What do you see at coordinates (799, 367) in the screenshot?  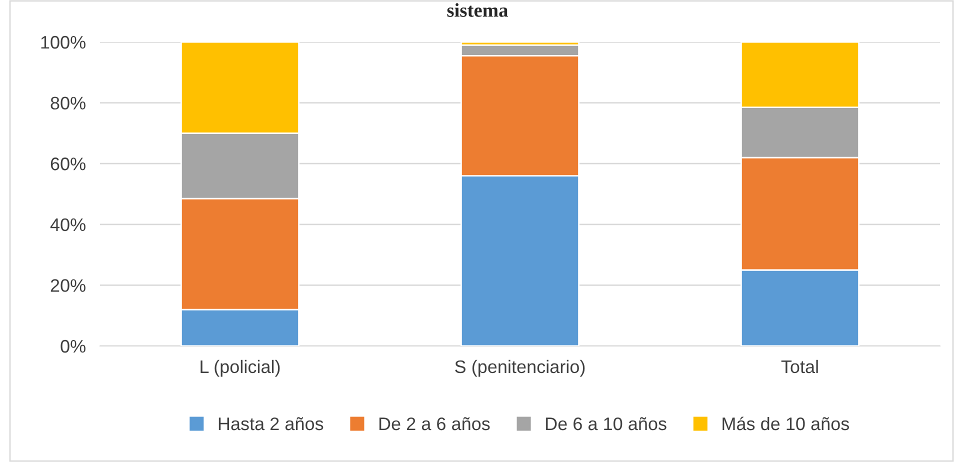 I see `x-tick-label: Total` at bounding box center [799, 367].